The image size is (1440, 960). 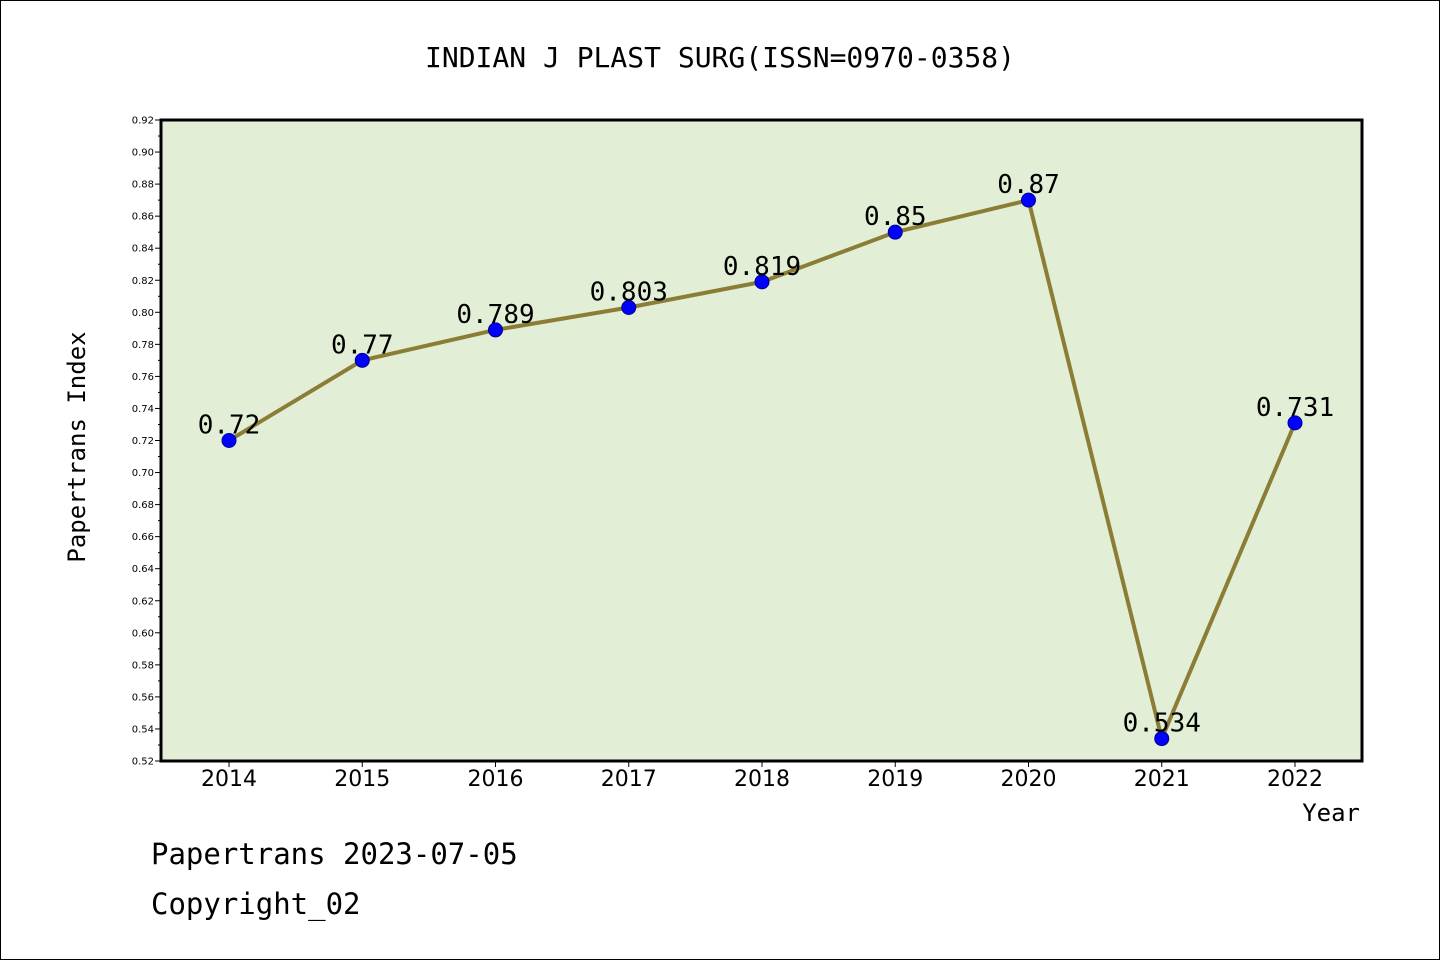 I want to click on x-axis: 2014 2015 2016 2017 2018 2019 2020 2021 2022, so click(x=762, y=776).